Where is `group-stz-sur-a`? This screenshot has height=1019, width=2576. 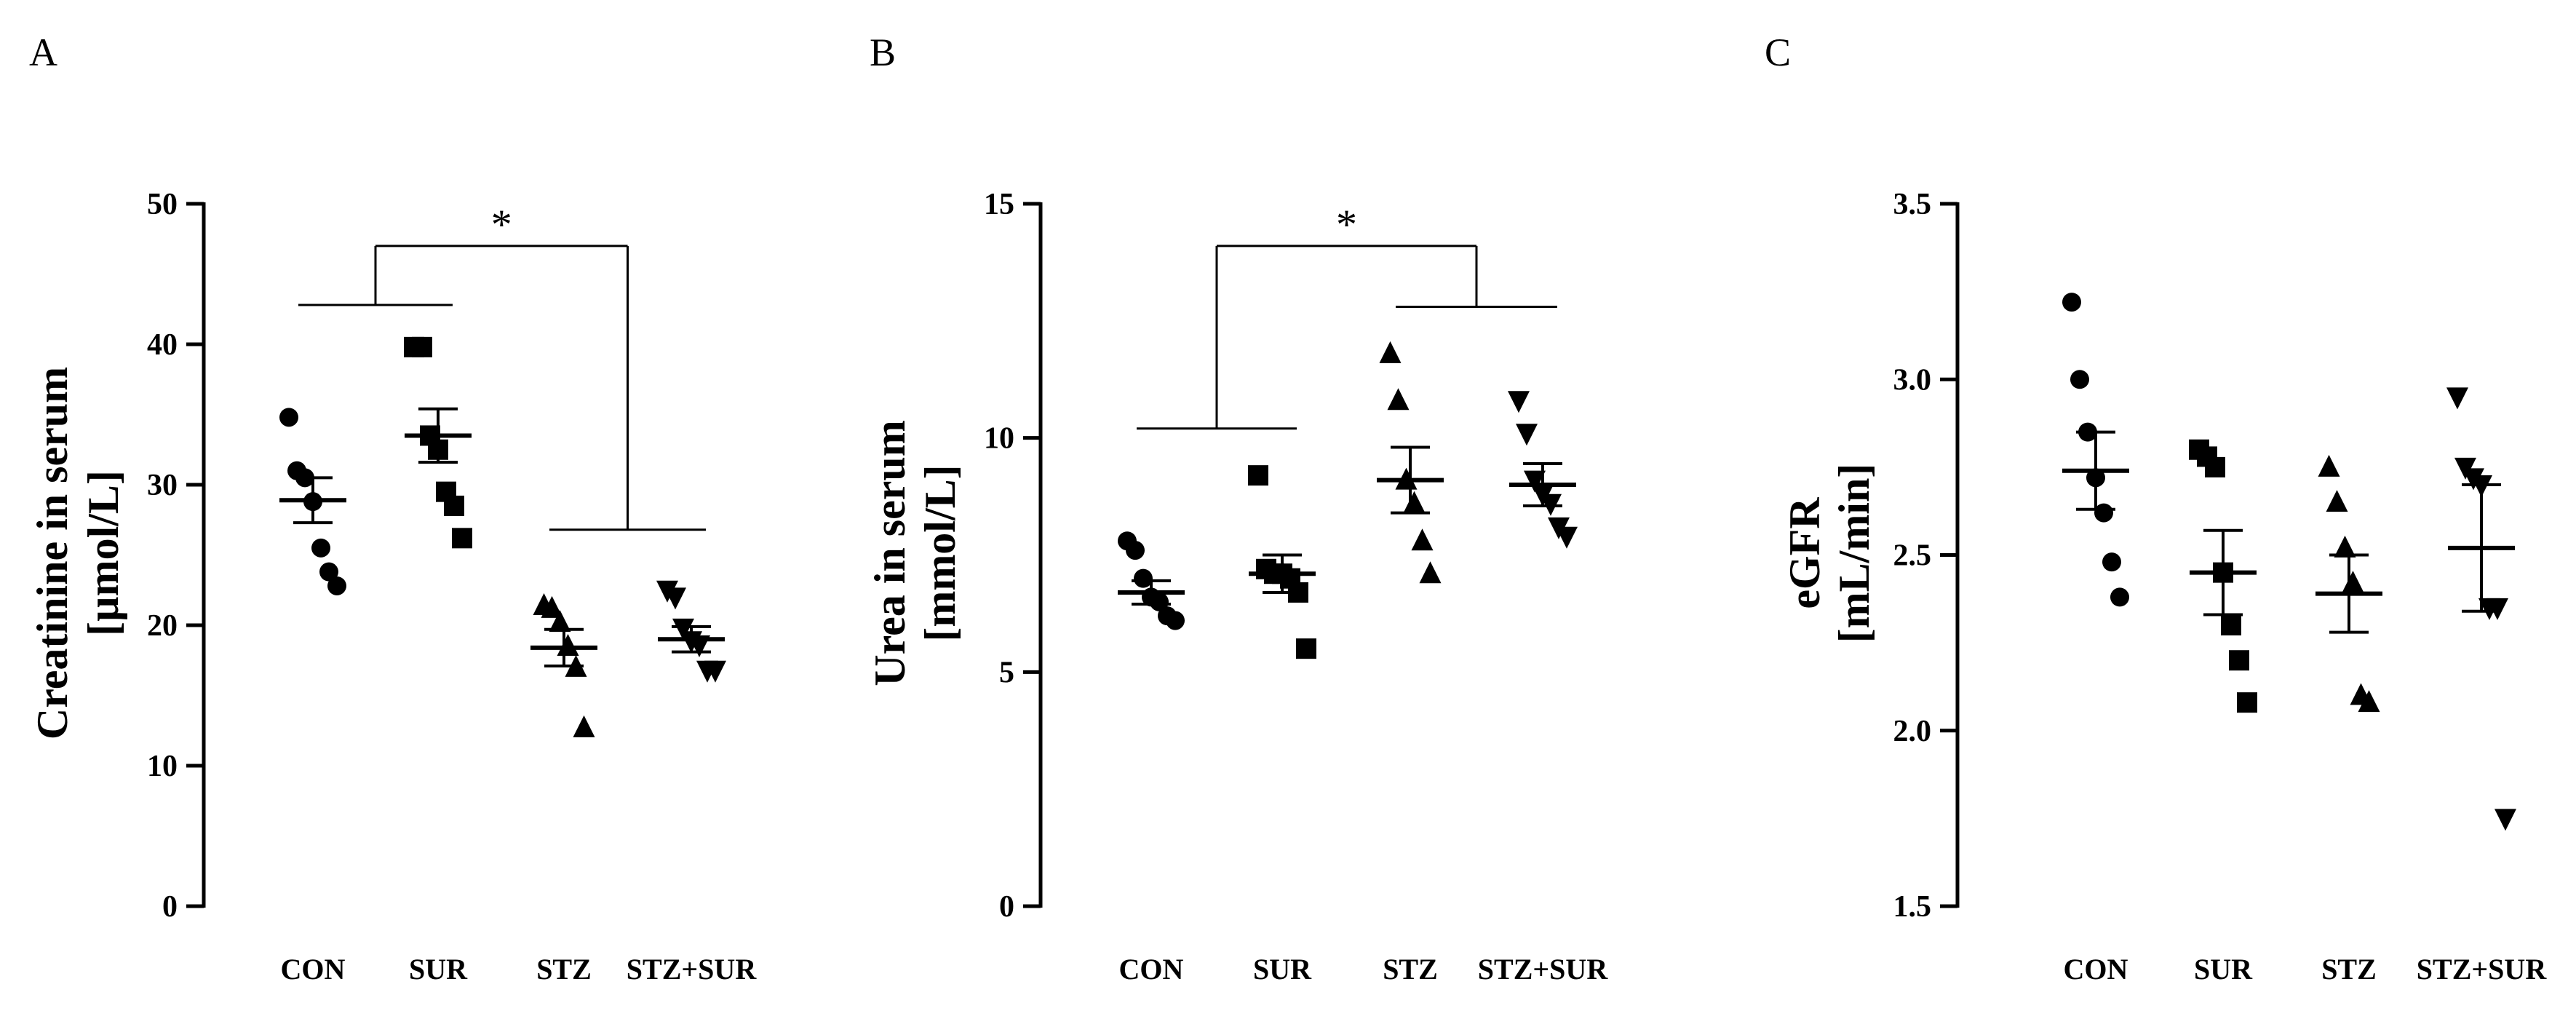
group-stz-sur-a is located at coordinates (691, 631).